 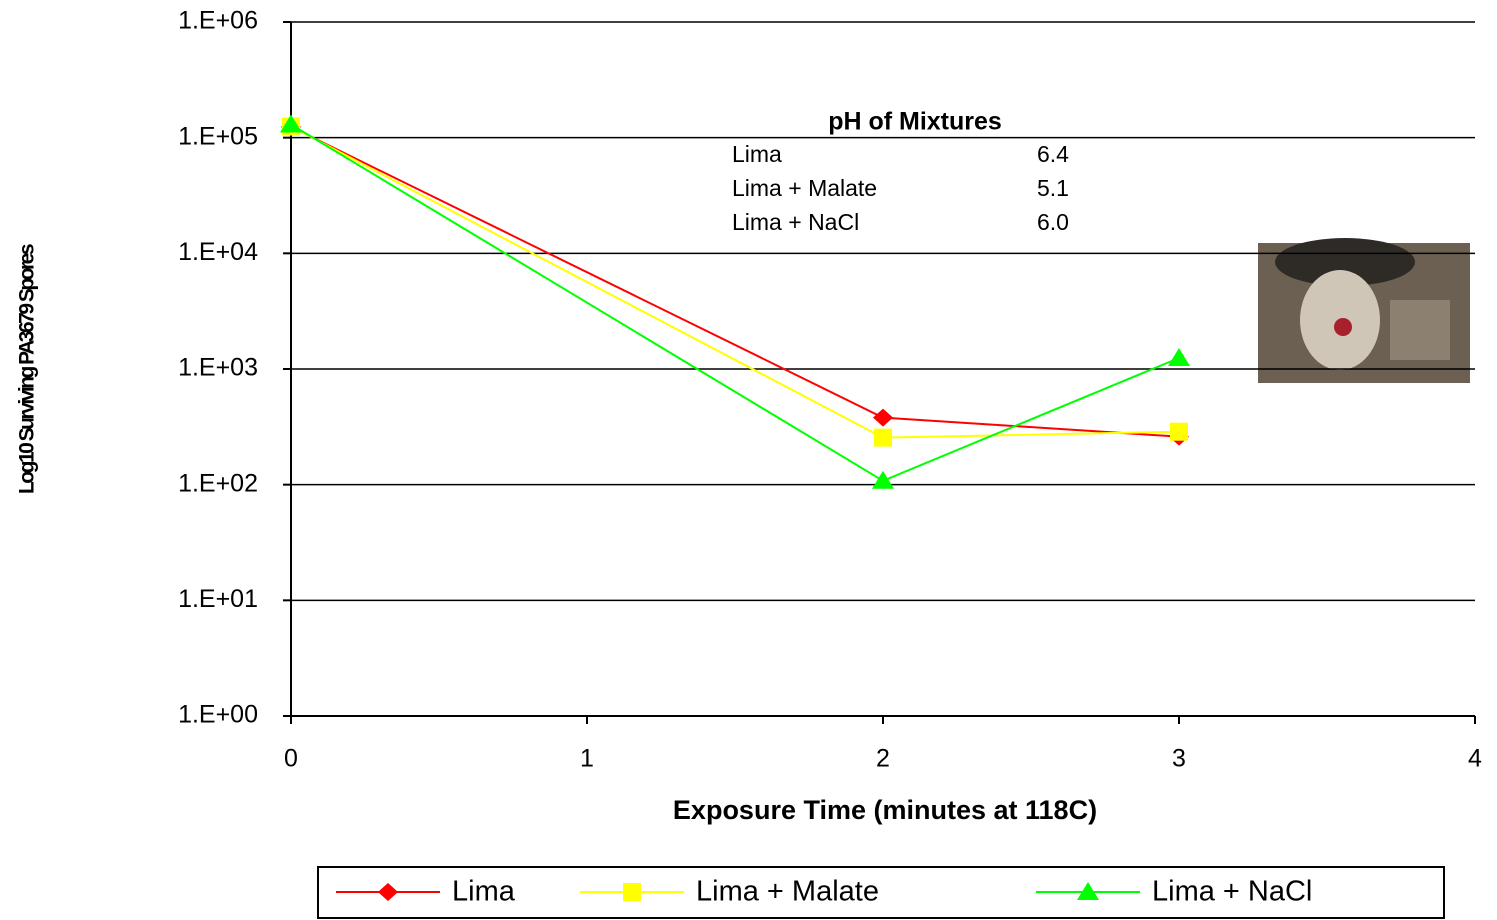 I want to click on y-tick-label: 1.E+06, so click(x=218, y=21).